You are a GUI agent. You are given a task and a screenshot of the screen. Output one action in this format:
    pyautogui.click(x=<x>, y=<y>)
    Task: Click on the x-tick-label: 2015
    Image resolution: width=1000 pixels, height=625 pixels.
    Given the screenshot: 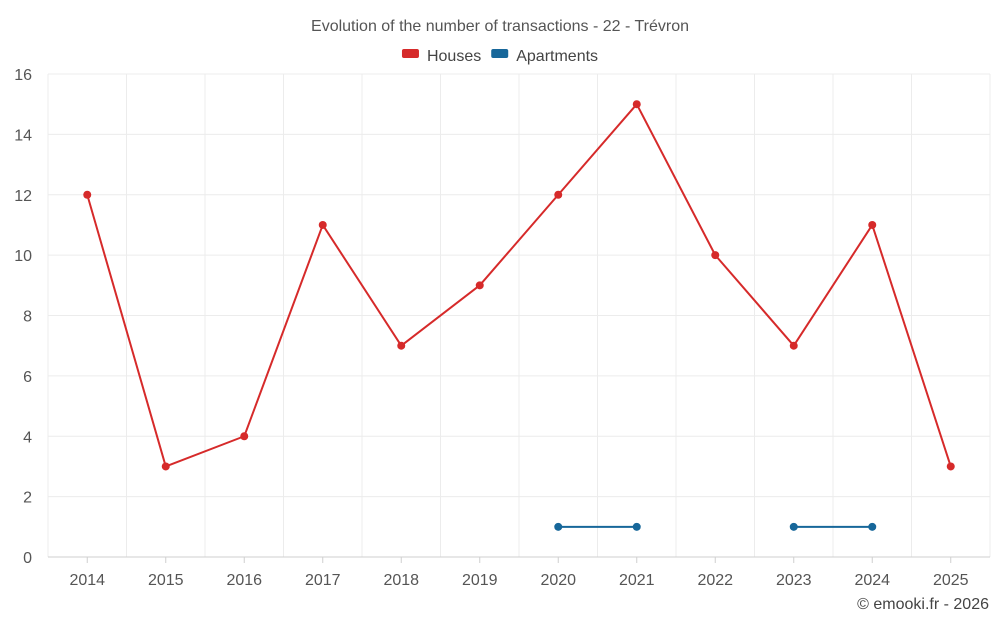 What is the action you would take?
    pyautogui.click(x=166, y=580)
    